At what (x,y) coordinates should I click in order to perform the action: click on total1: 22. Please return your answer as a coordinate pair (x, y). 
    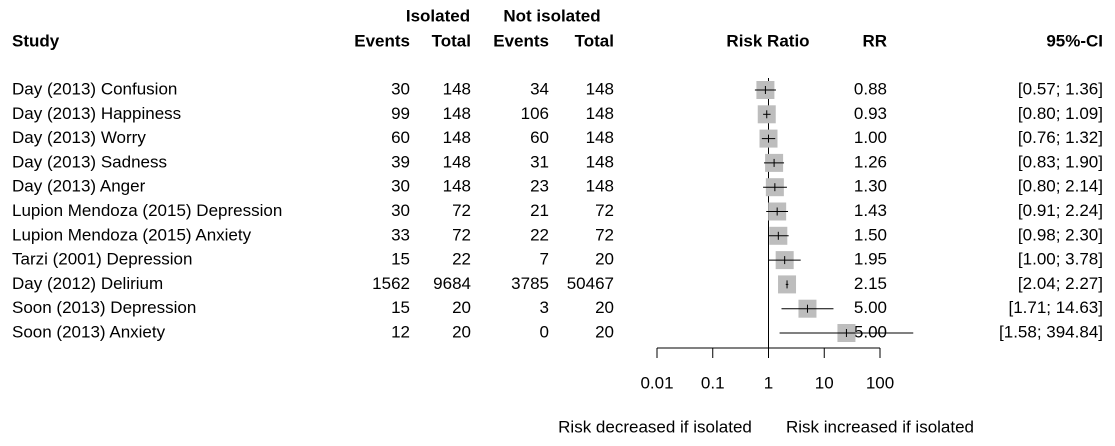
    Looking at the image, I should click on (461, 259).